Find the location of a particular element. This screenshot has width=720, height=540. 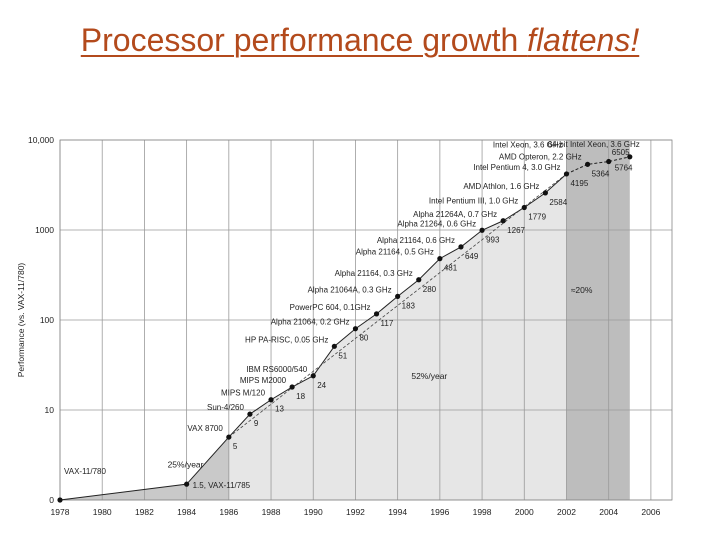

machine-label-1996: Alpha 21164, 0.5 GHz is located at coordinates (395, 252).